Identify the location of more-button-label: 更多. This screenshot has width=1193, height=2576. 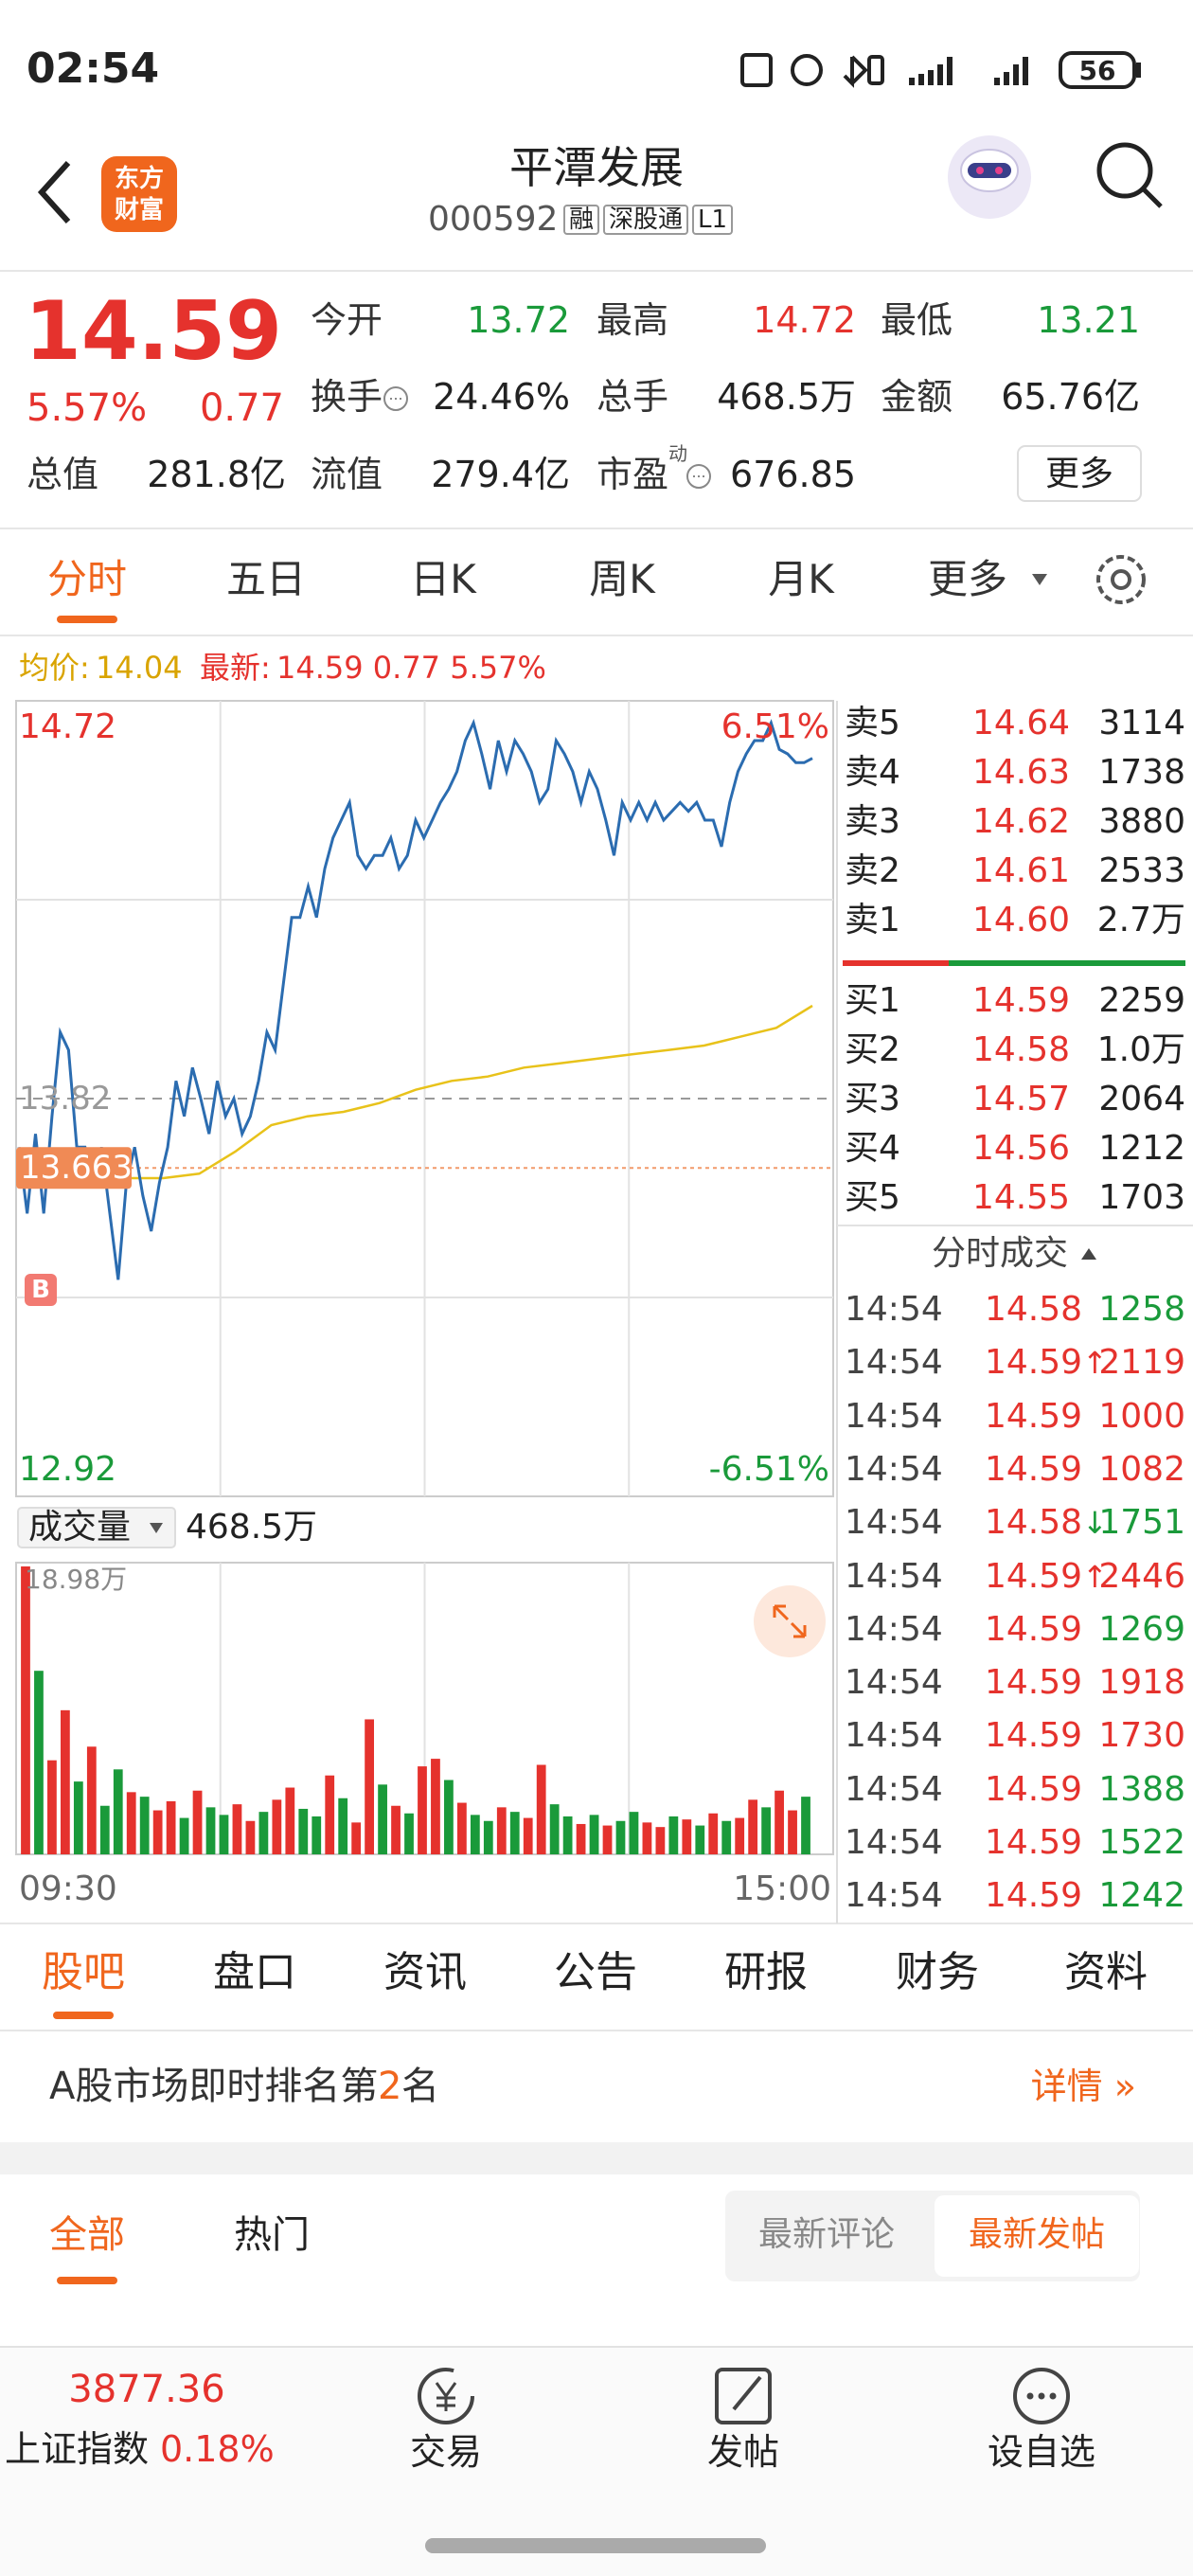
(1079, 474).